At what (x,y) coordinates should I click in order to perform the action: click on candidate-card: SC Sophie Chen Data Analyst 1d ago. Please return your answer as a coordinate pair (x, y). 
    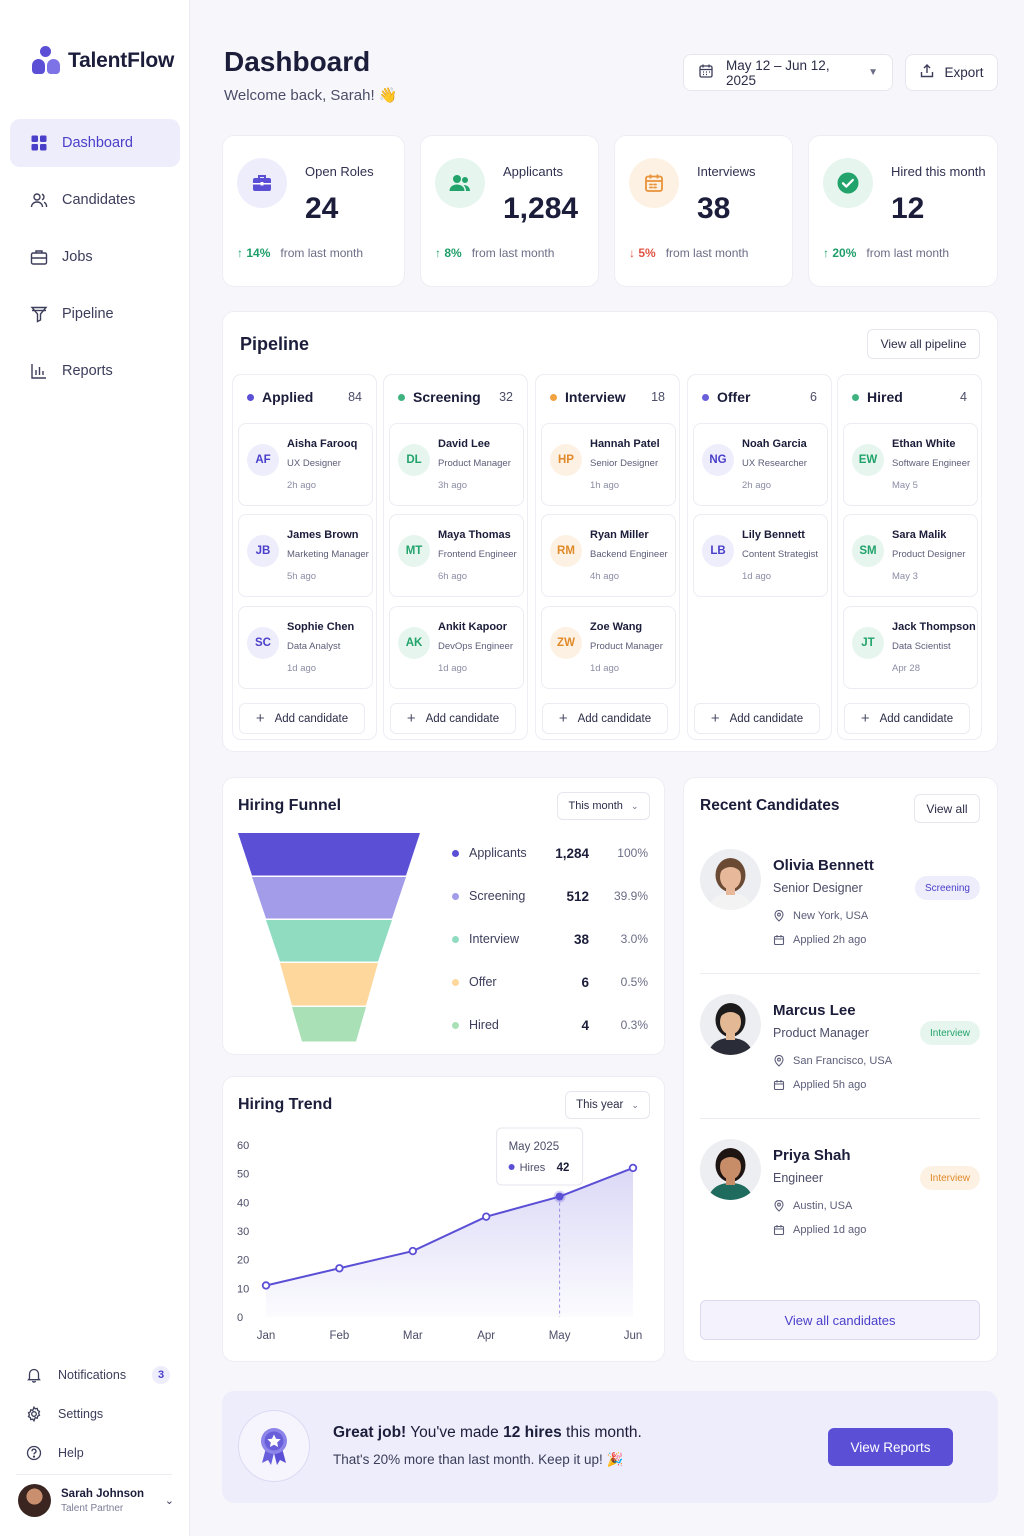
    Looking at the image, I should click on (305, 647).